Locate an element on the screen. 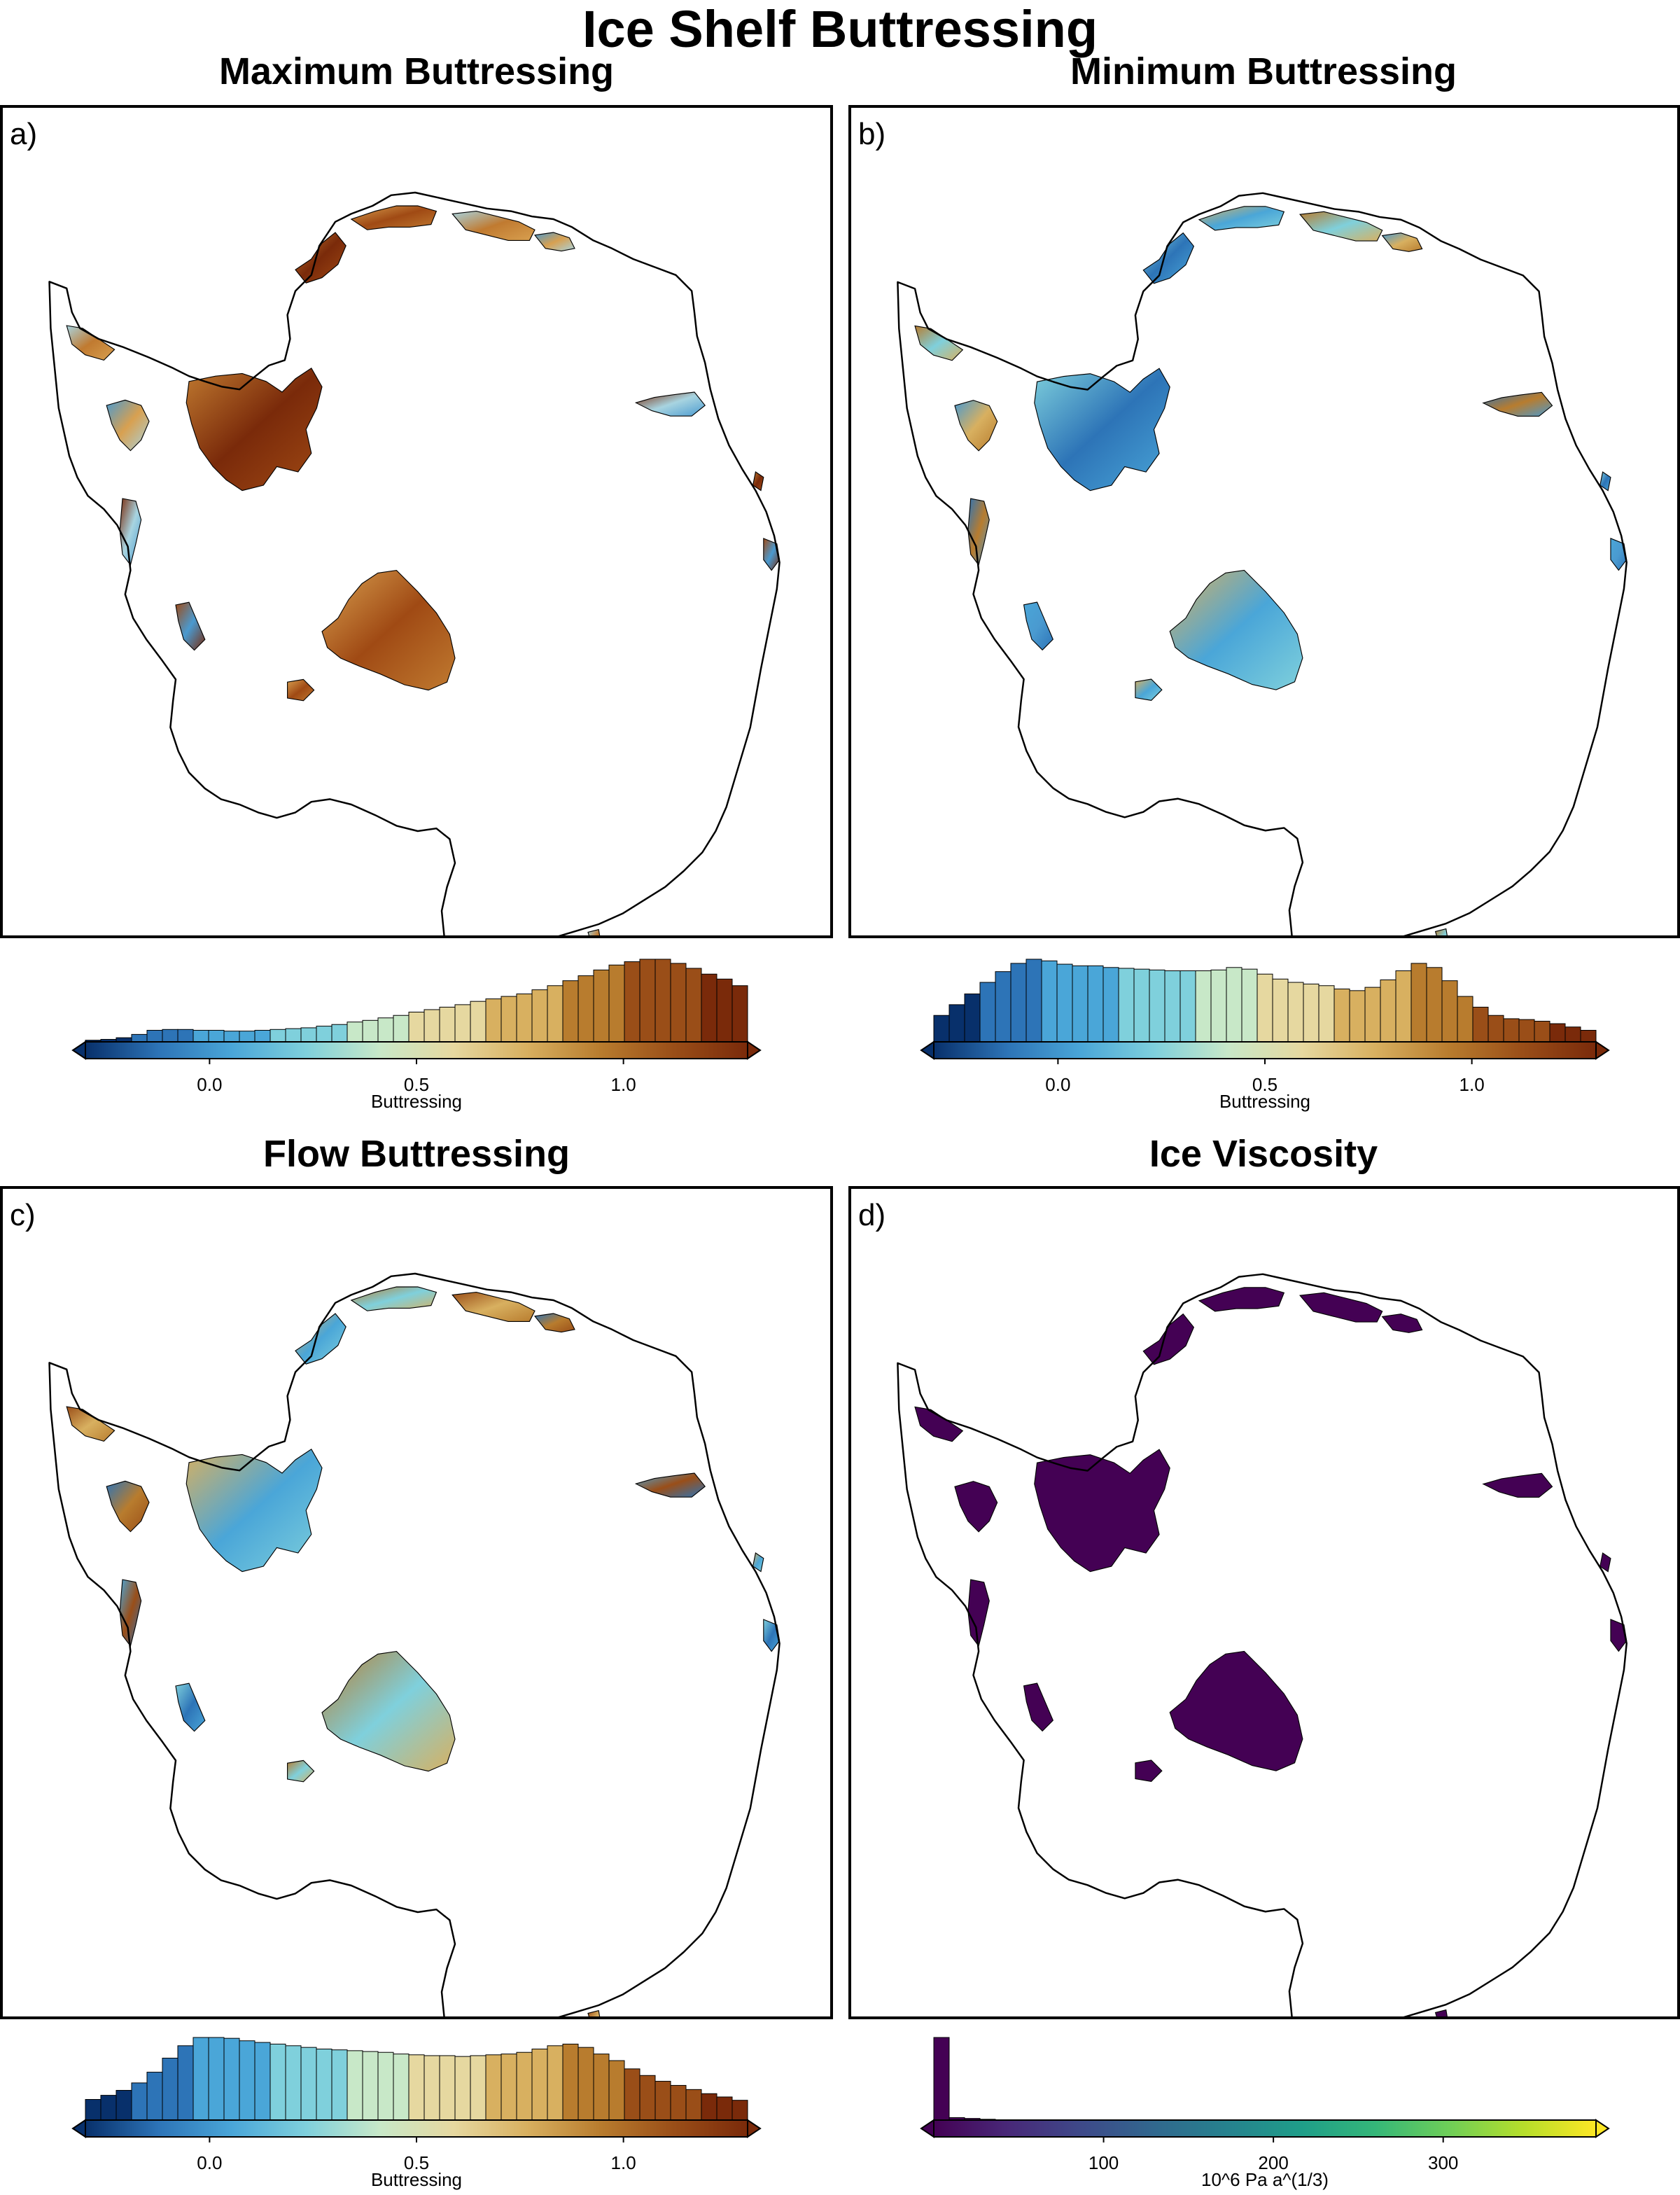 The image size is (1680, 2195). colorbar-tick-label: 0.0 is located at coordinates (210, 1084).